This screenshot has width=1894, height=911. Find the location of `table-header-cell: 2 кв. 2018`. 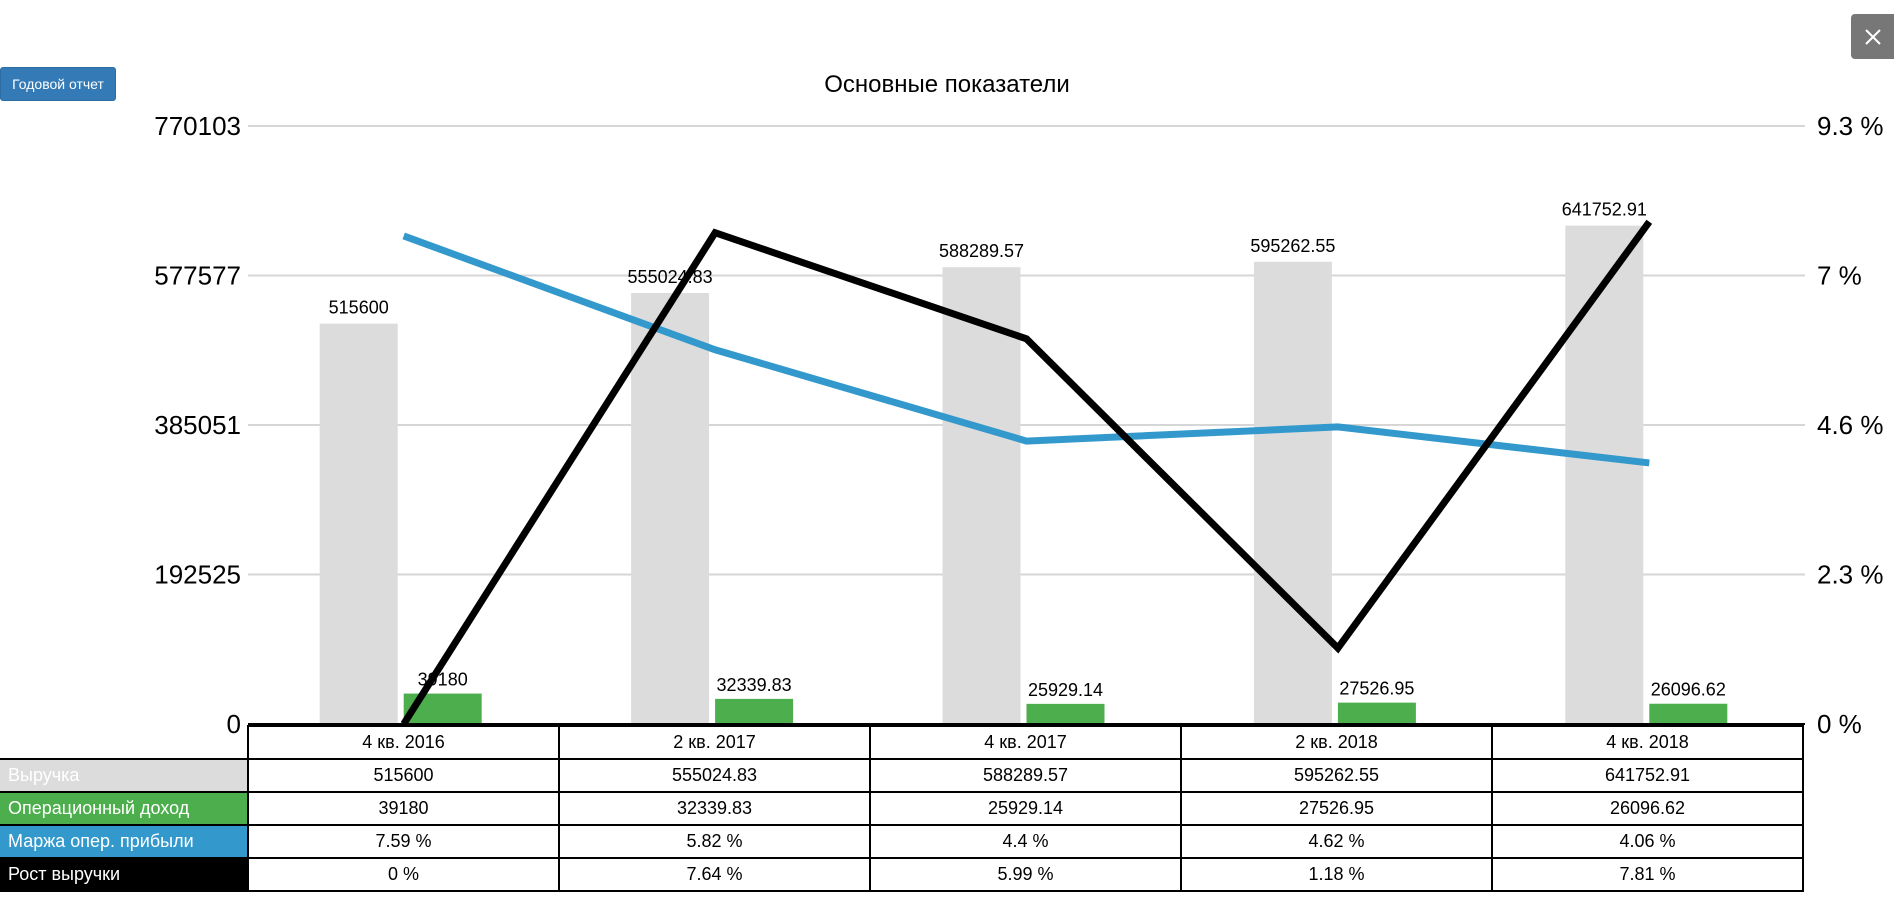

table-header-cell: 2 кв. 2018 is located at coordinates (1336, 742).